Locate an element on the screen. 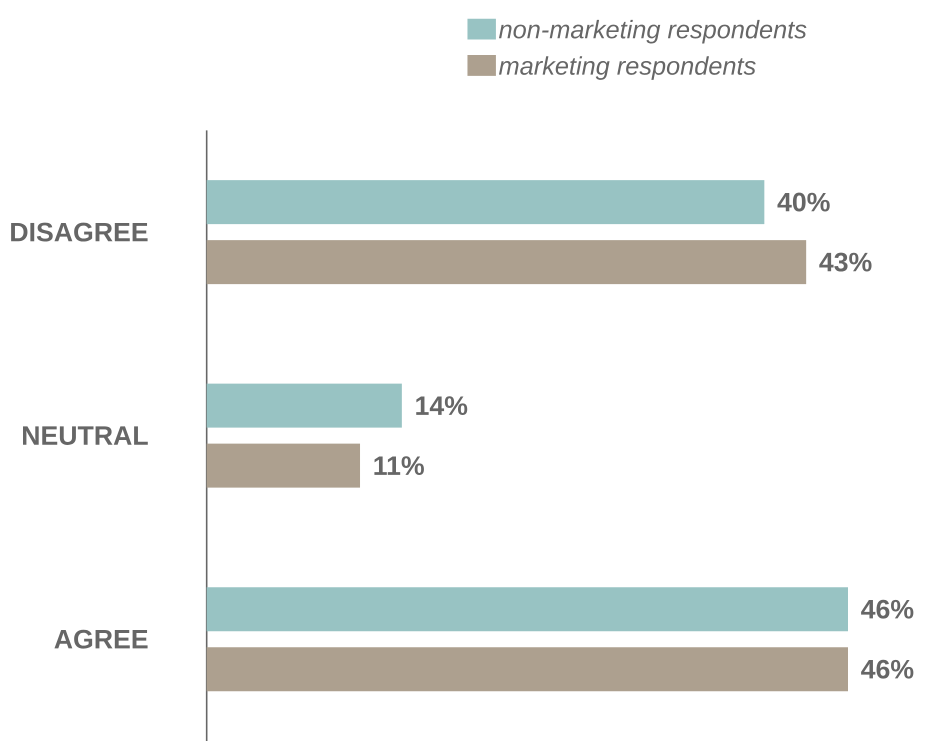  legend-label: marketing respondents is located at coordinates (627, 68).